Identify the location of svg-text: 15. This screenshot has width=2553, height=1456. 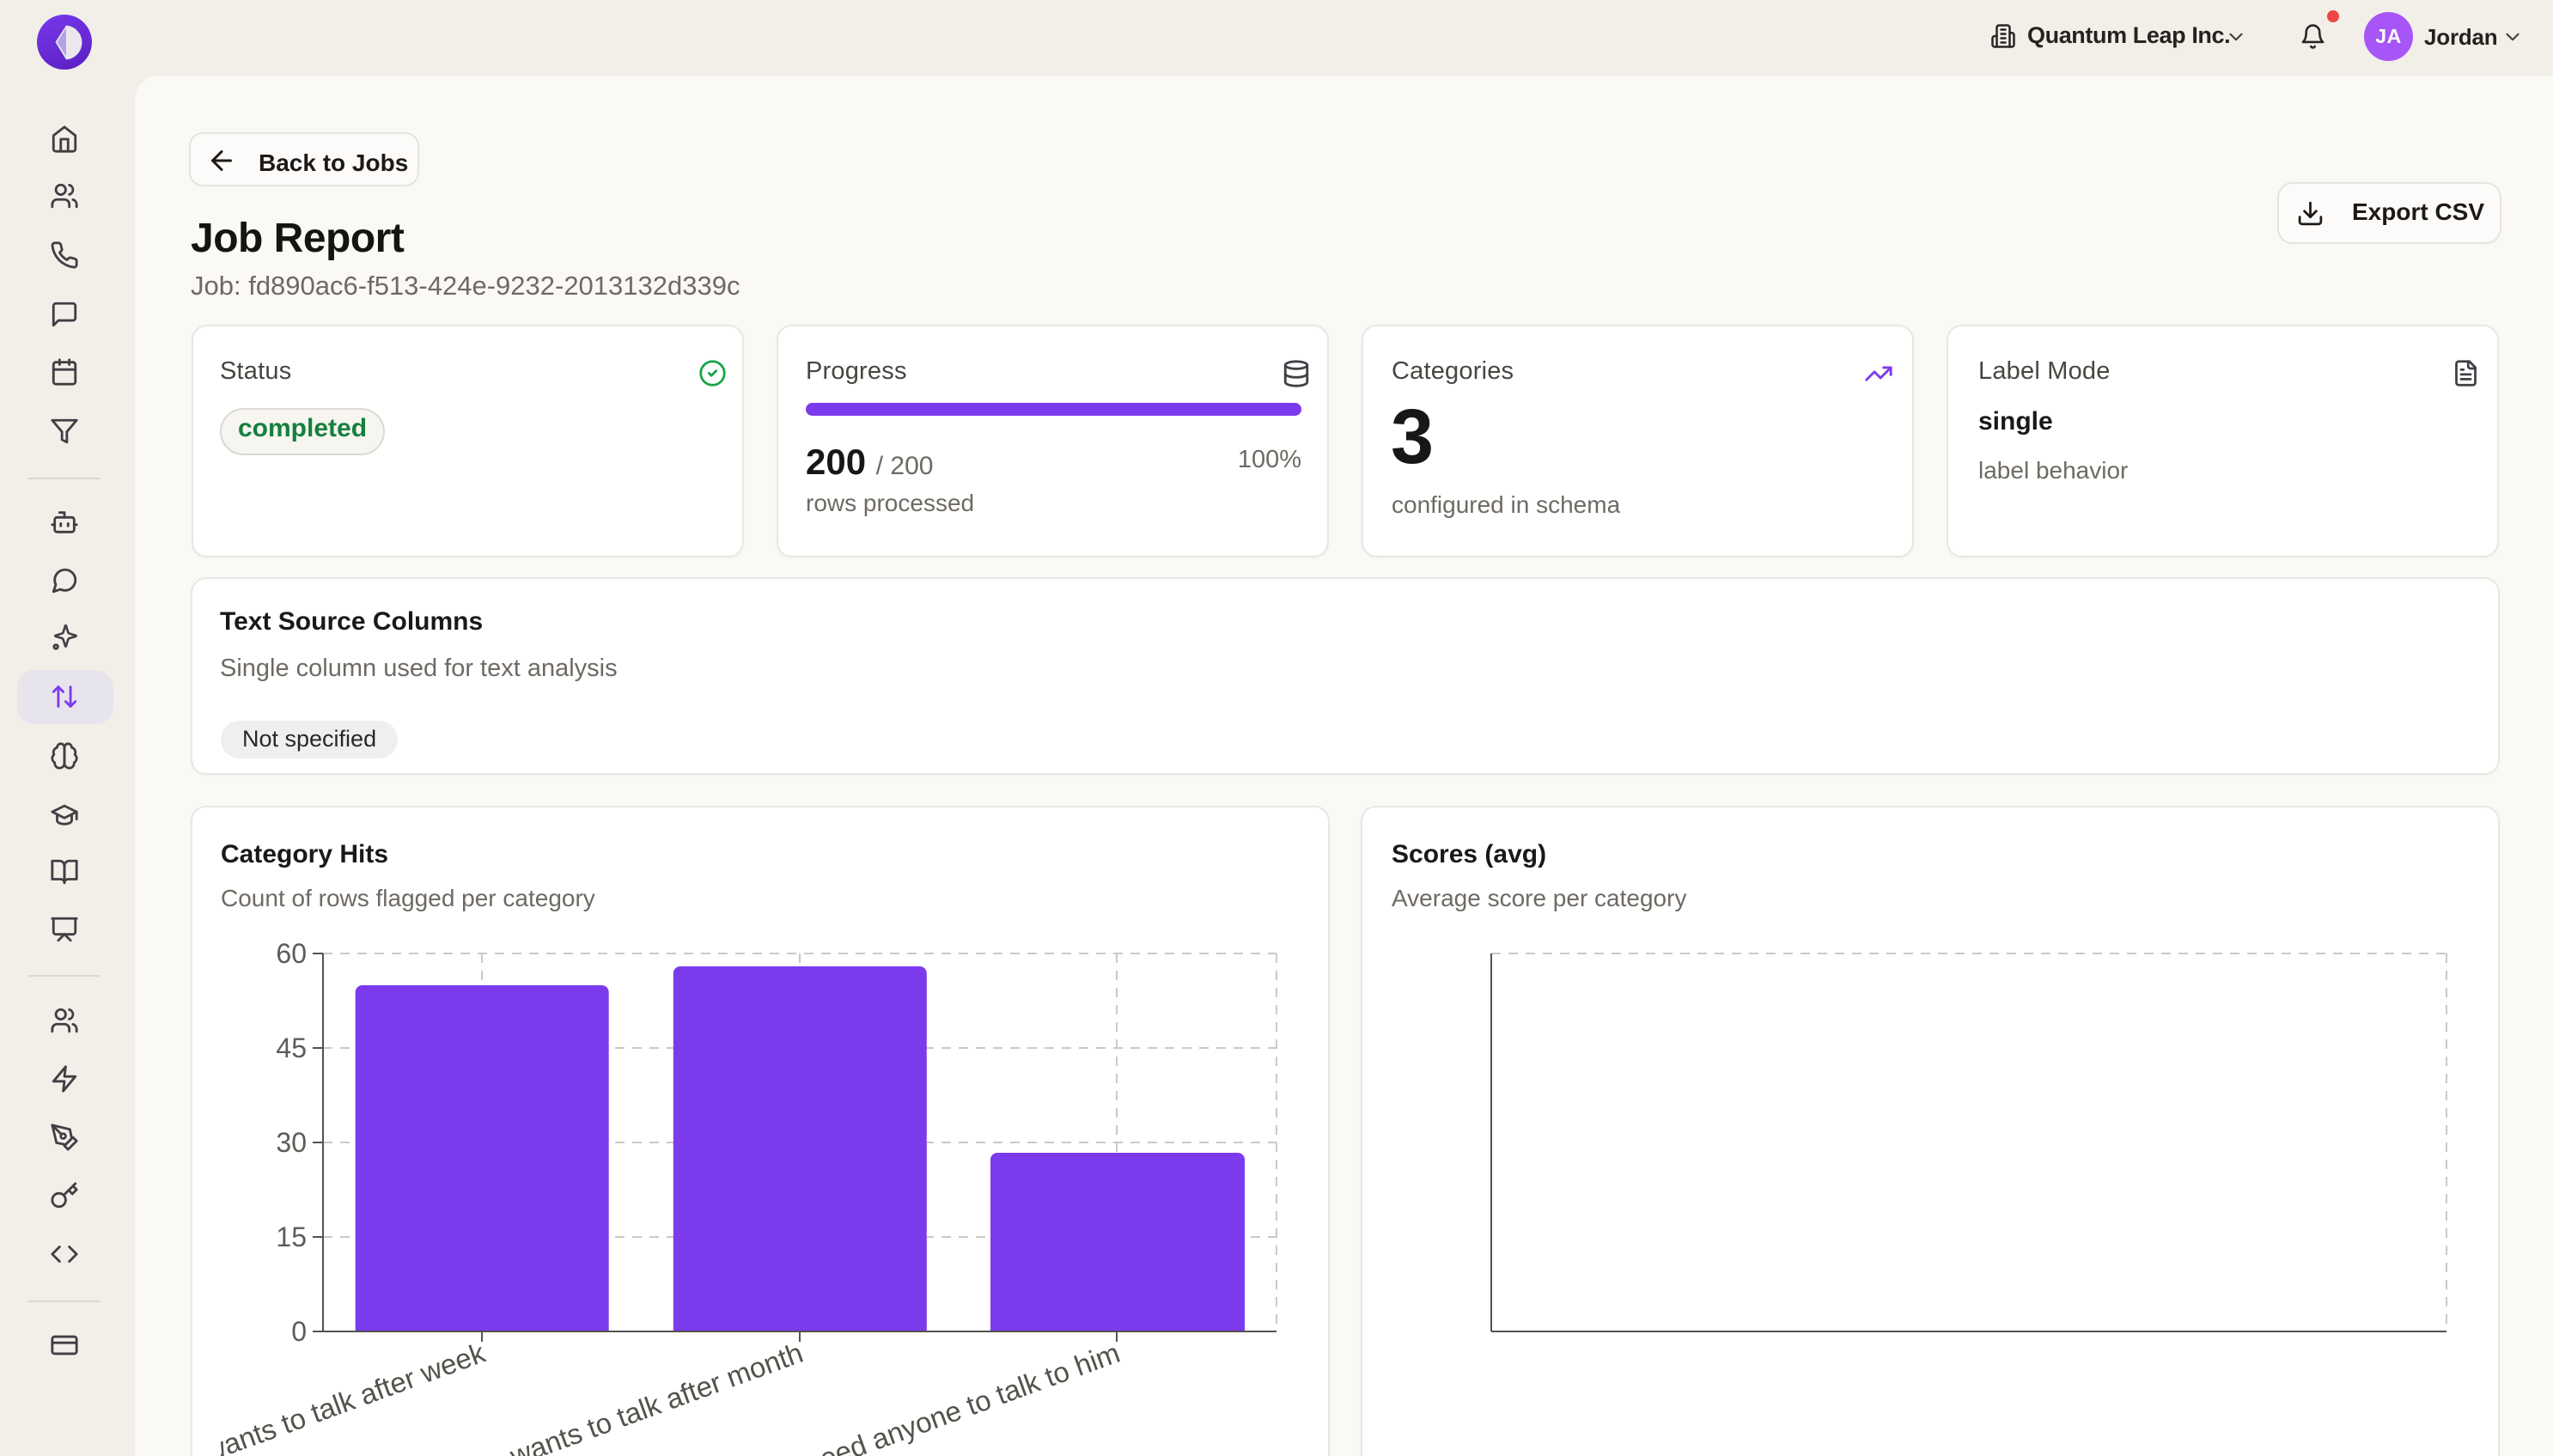
(292, 1236).